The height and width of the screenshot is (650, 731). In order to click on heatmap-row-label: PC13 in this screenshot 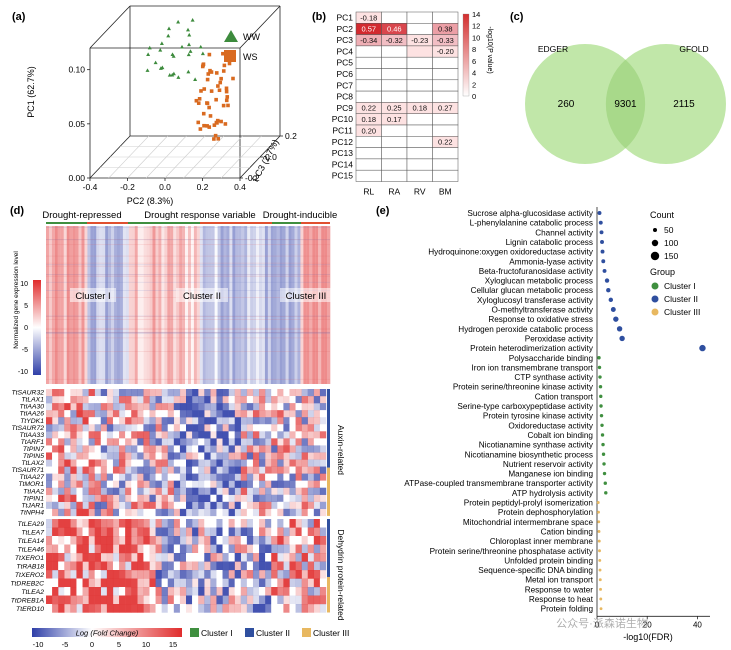, I will do `click(343, 153)`.